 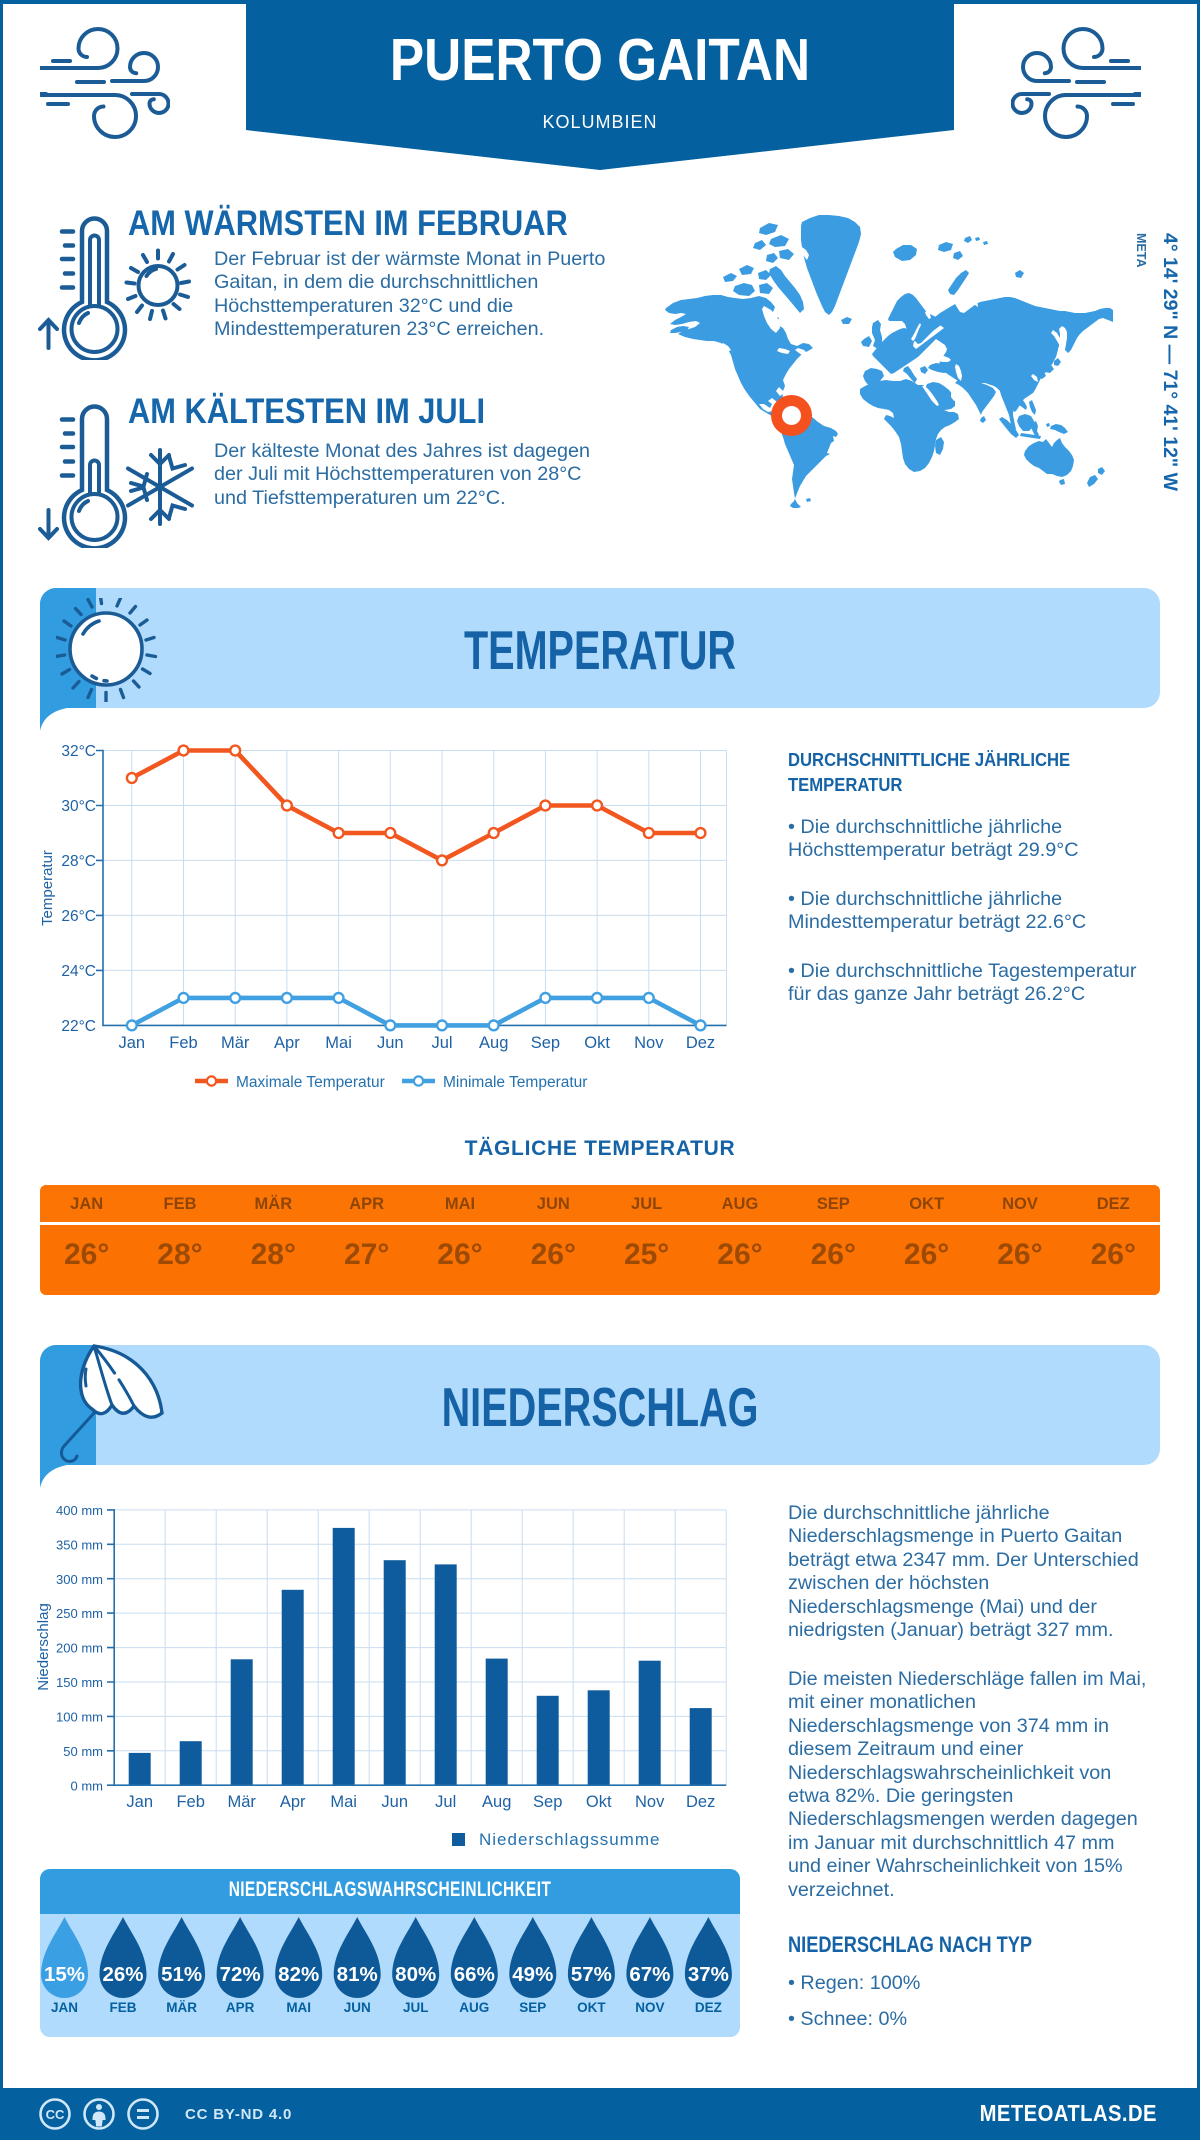 I want to click on svg-text: AUG, so click(x=474, y=2007).